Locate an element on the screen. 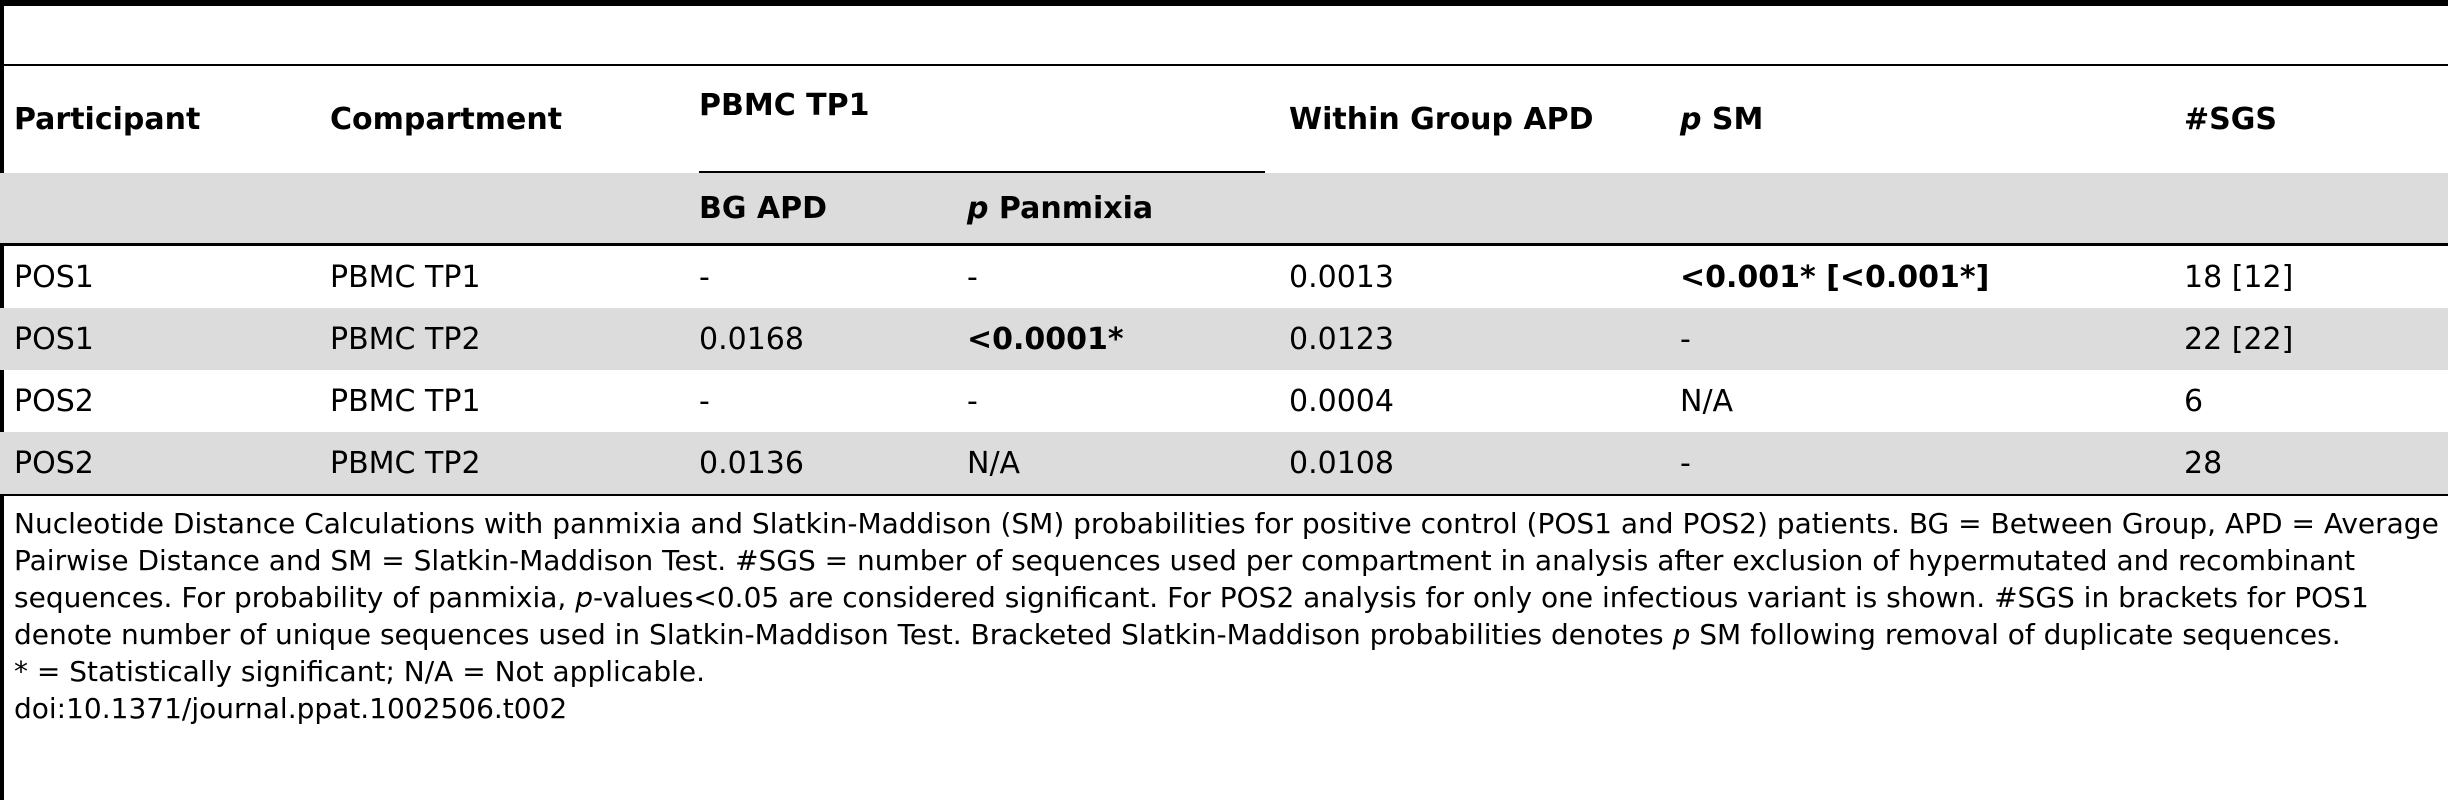 The image size is (2448, 800). table-row: POS2 PBMC TP2 0.0136 N/A 0.0108 - 28 is located at coordinates (1224, 463).